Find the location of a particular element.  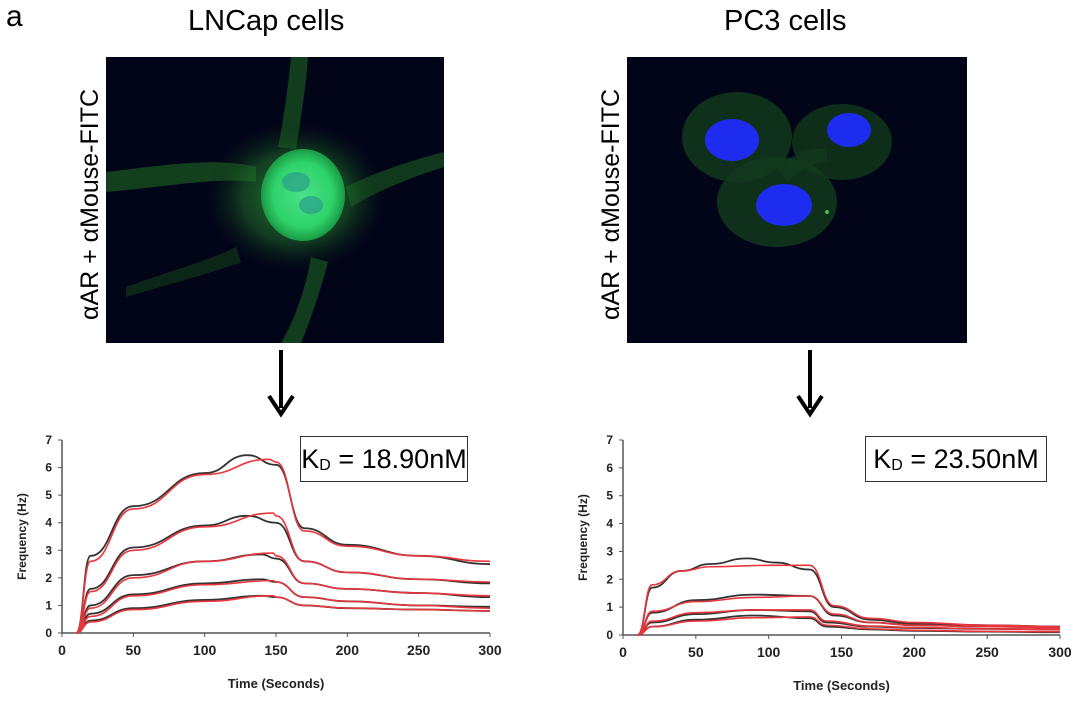

title-pc3: PC3 cells is located at coordinates (785, 21).